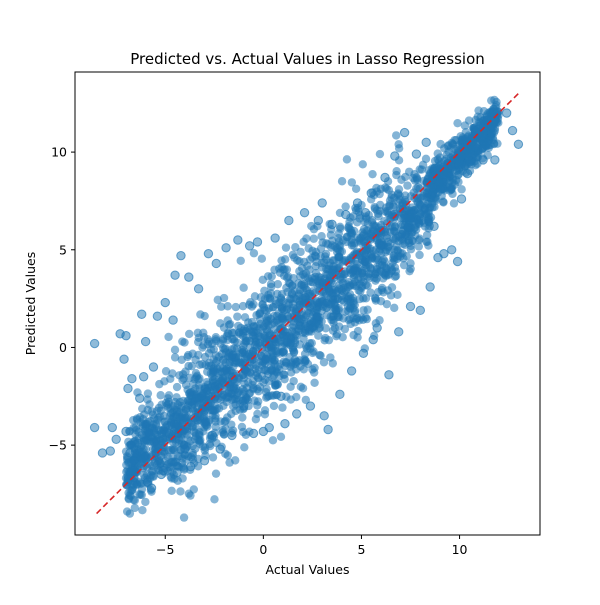  What do you see at coordinates (62, 299) in the screenshot?
I see `y-axis-ticks: −5 0 5 10` at bounding box center [62, 299].